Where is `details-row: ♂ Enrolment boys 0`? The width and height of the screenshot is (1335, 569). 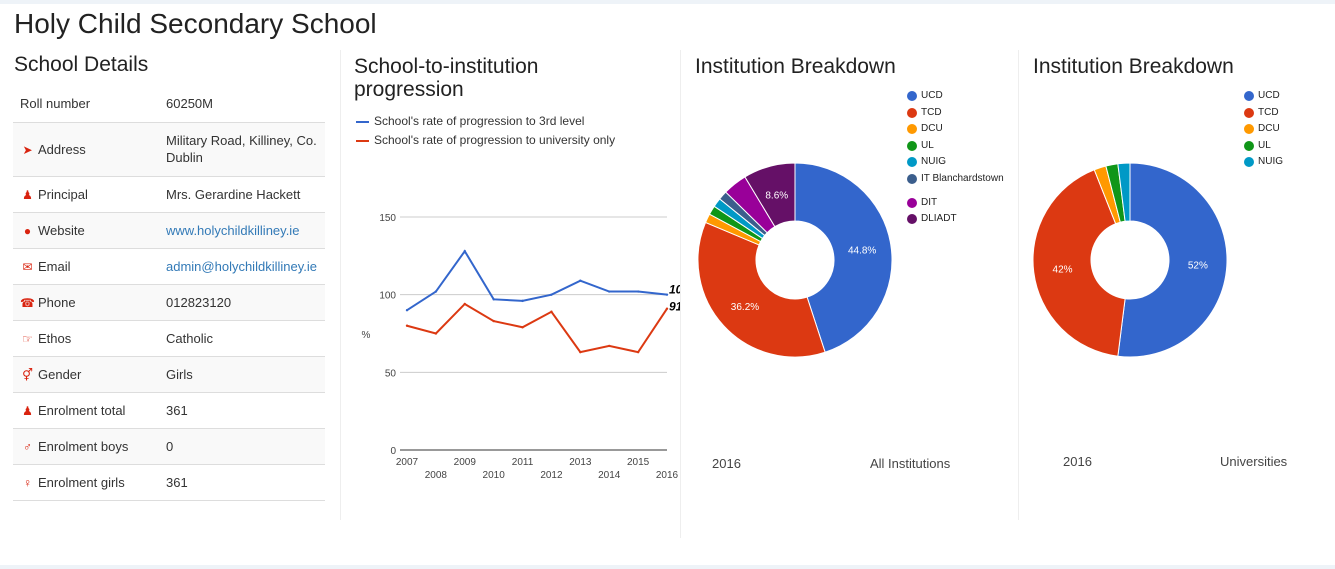
details-row: ♂ Enrolment boys 0 is located at coordinates (169, 446).